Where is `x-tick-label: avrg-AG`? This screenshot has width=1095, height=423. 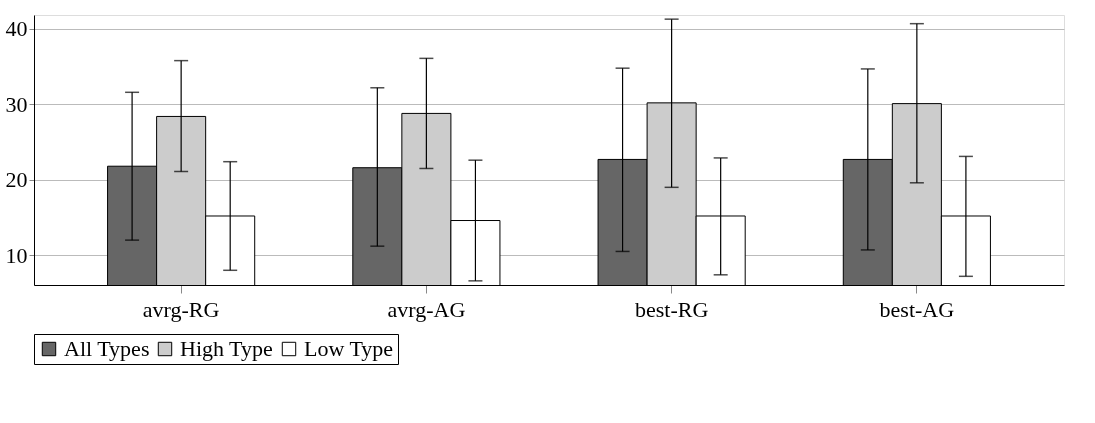
x-tick-label: avrg-AG is located at coordinates (426, 309).